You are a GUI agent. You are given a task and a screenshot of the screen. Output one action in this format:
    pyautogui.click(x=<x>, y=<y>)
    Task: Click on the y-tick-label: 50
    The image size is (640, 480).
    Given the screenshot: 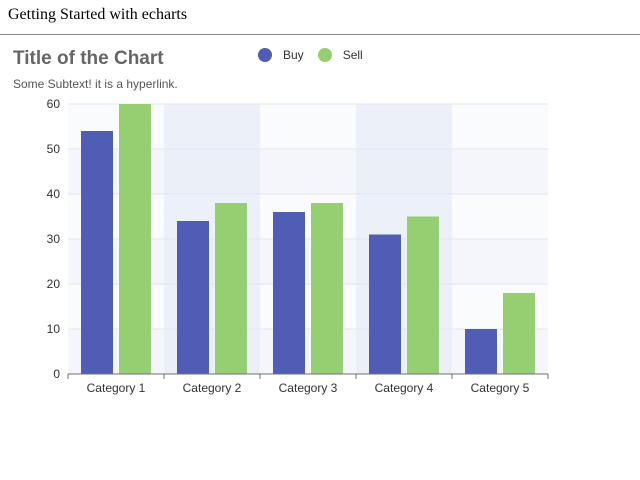 What is the action you would take?
    pyautogui.click(x=54, y=149)
    